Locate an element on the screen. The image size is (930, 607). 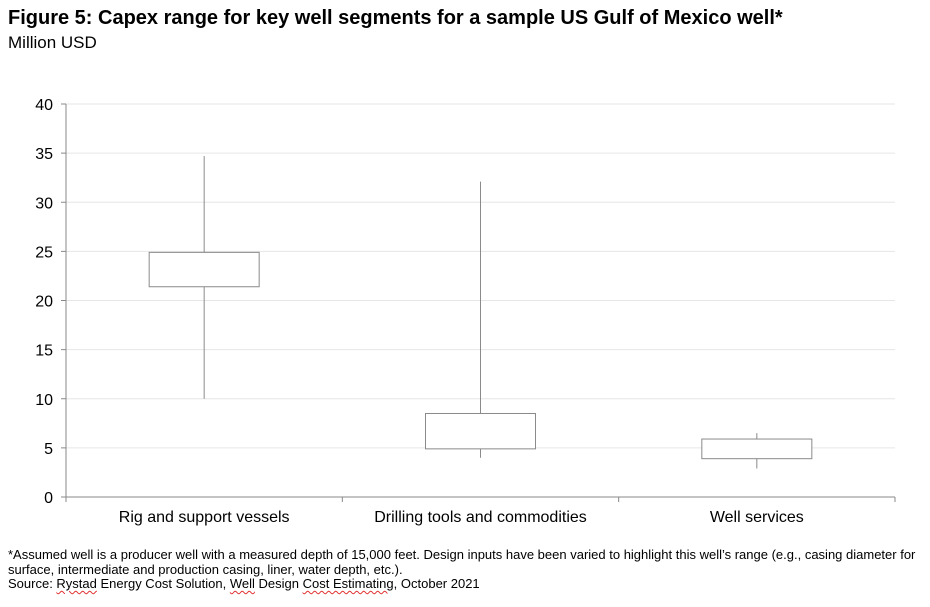
source-publisher-rest: Energy Cost Solution, is located at coordinates (163, 583).